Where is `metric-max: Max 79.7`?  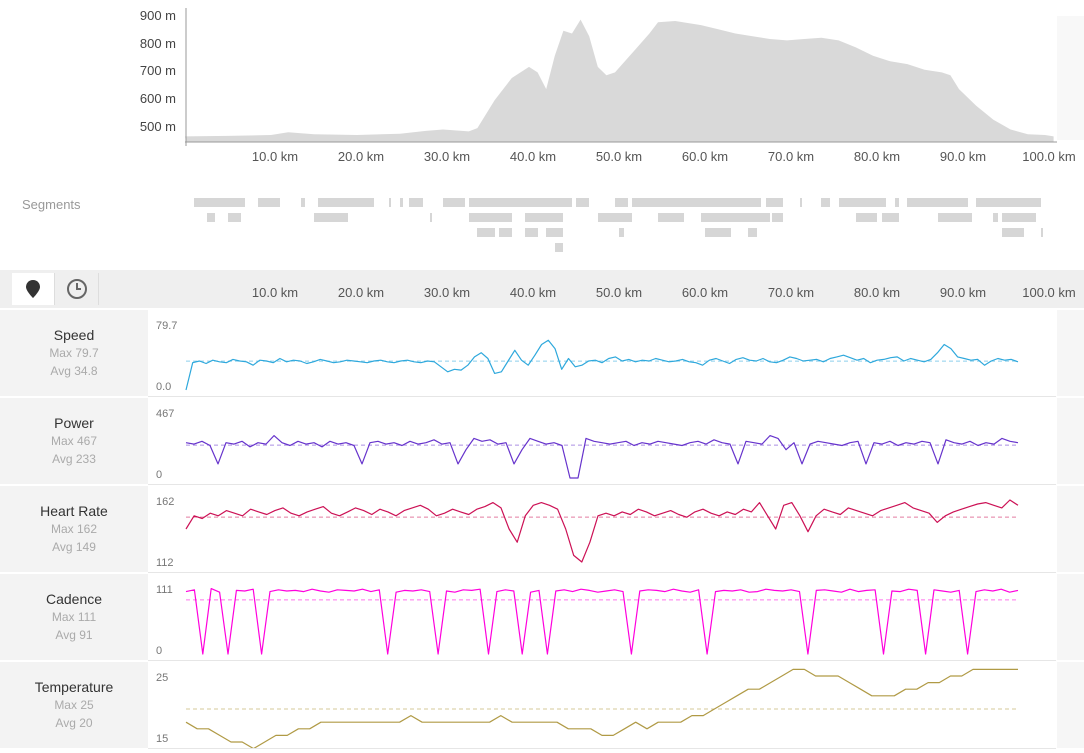 metric-max: Max 79.7 is located at coordinates (74, 353).